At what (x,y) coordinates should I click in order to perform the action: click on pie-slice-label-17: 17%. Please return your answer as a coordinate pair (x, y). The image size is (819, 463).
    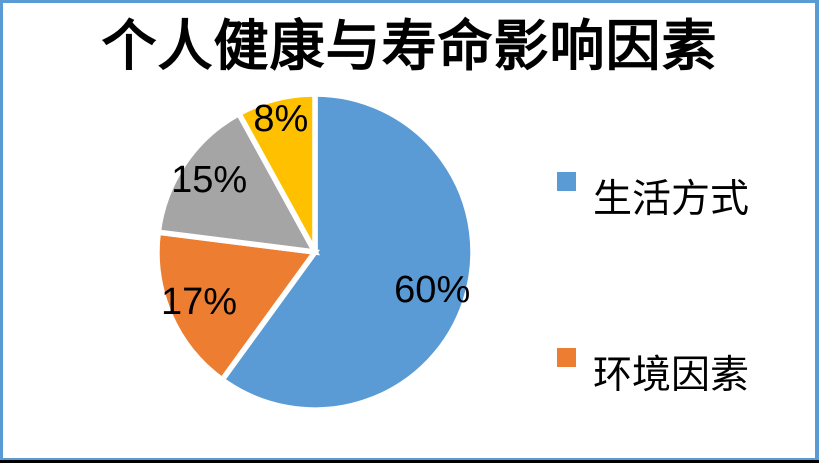
    Looking at the image, I should click on (199, 302).